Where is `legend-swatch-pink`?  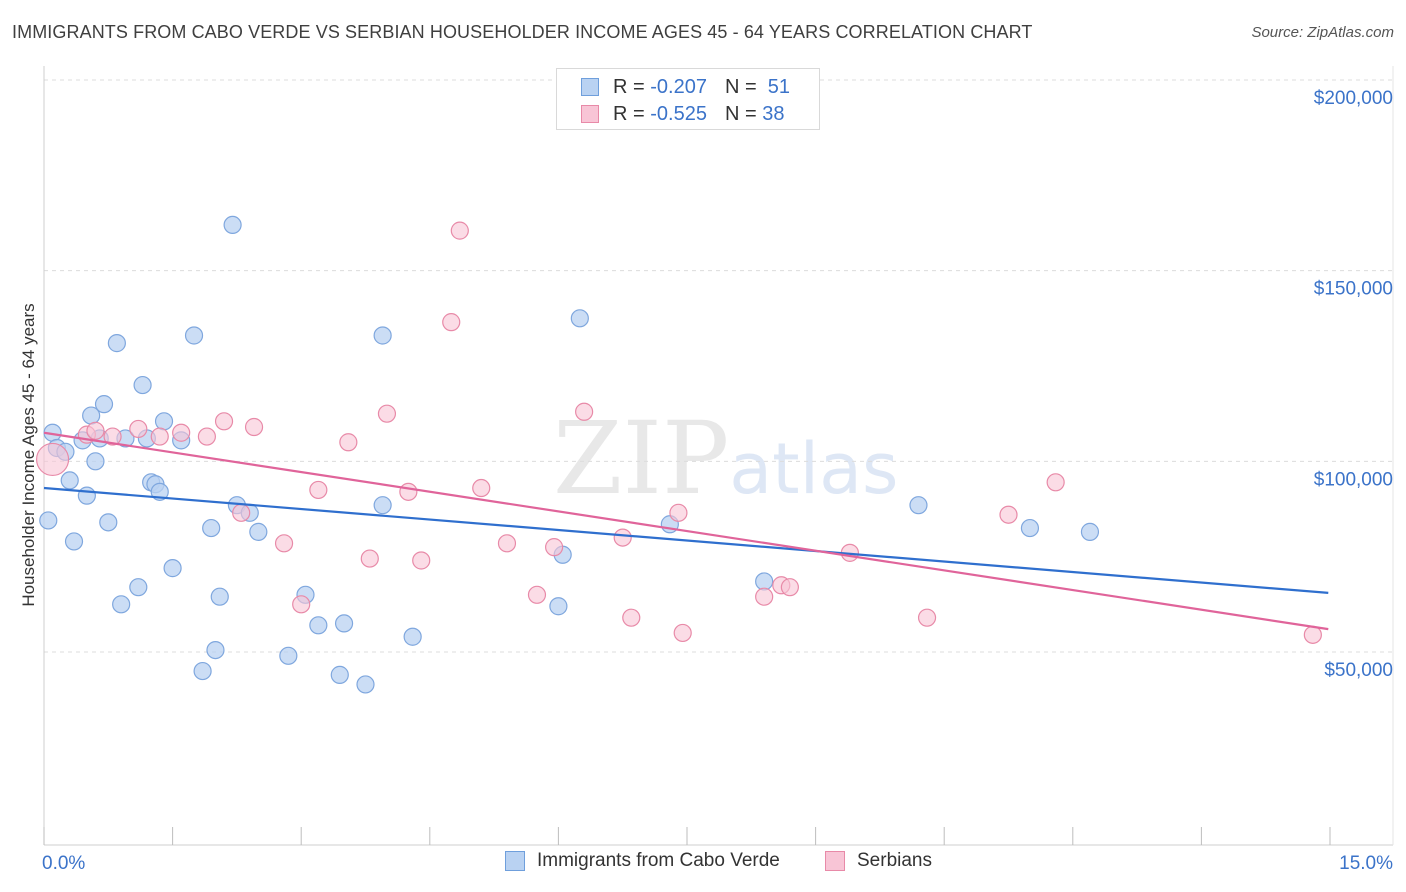
legend-swatch-pink is located at coordinates (590, 114).